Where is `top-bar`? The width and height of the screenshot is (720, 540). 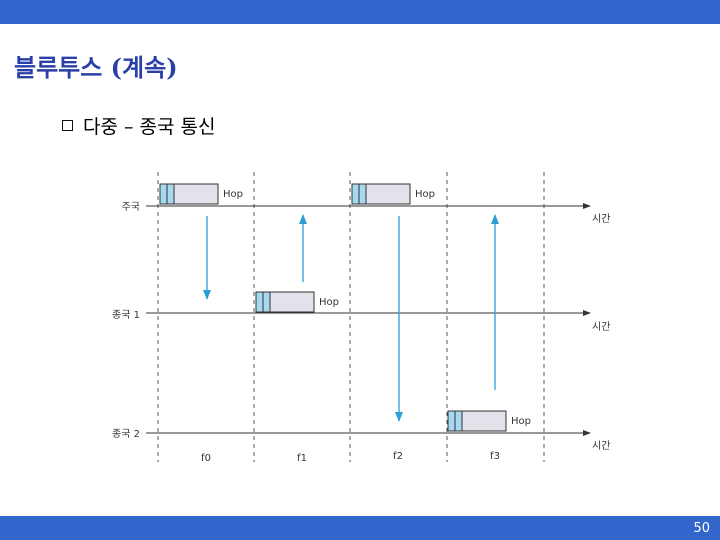 top-bar is located at coordinates (360, 12).